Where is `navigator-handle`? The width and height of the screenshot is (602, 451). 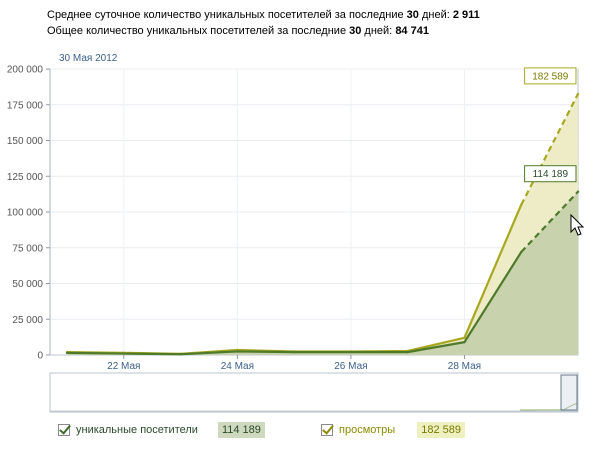 navigator-handle is located at coordinates (569, 392).